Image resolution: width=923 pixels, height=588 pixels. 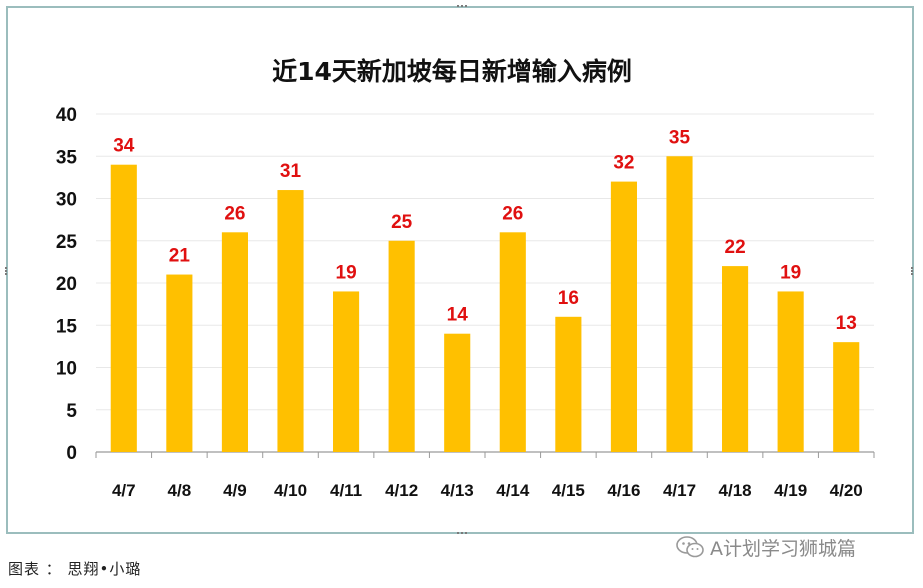 I want to click on data-label: 22, so click(x=735, y=247).